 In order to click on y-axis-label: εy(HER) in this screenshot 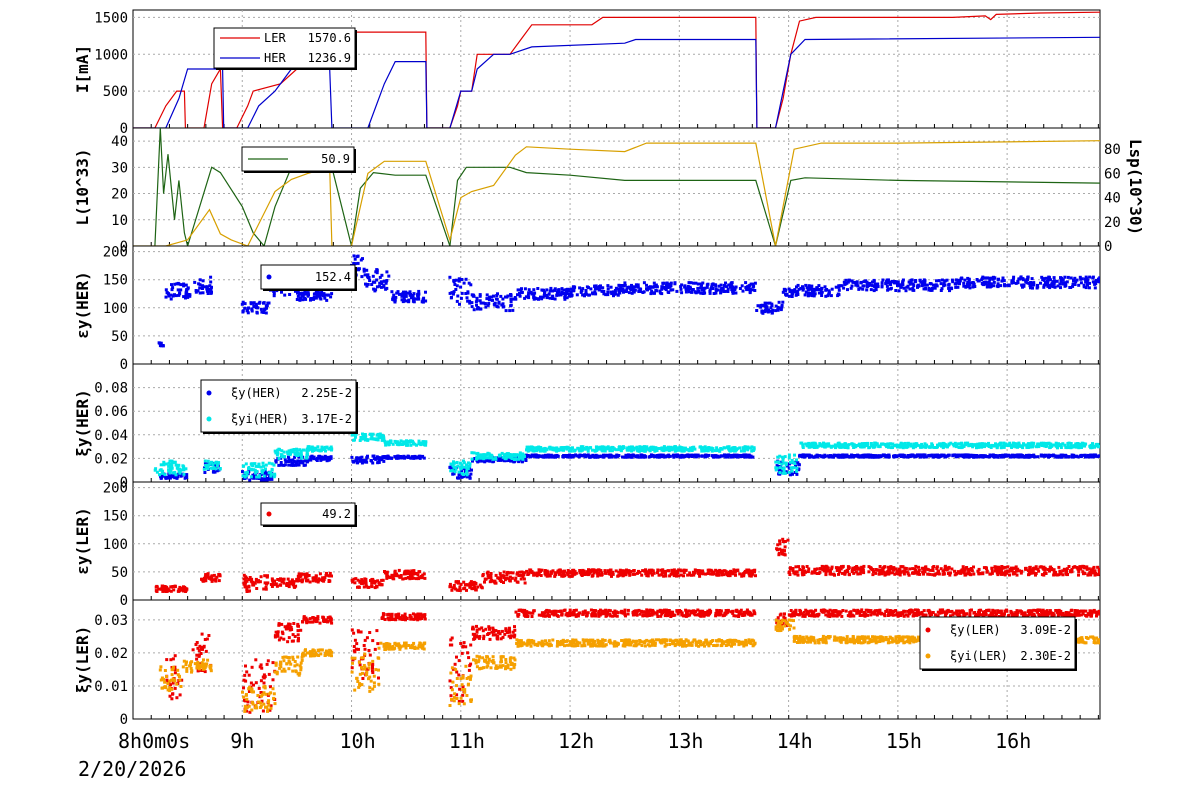, I will do `click(82, 304)`.